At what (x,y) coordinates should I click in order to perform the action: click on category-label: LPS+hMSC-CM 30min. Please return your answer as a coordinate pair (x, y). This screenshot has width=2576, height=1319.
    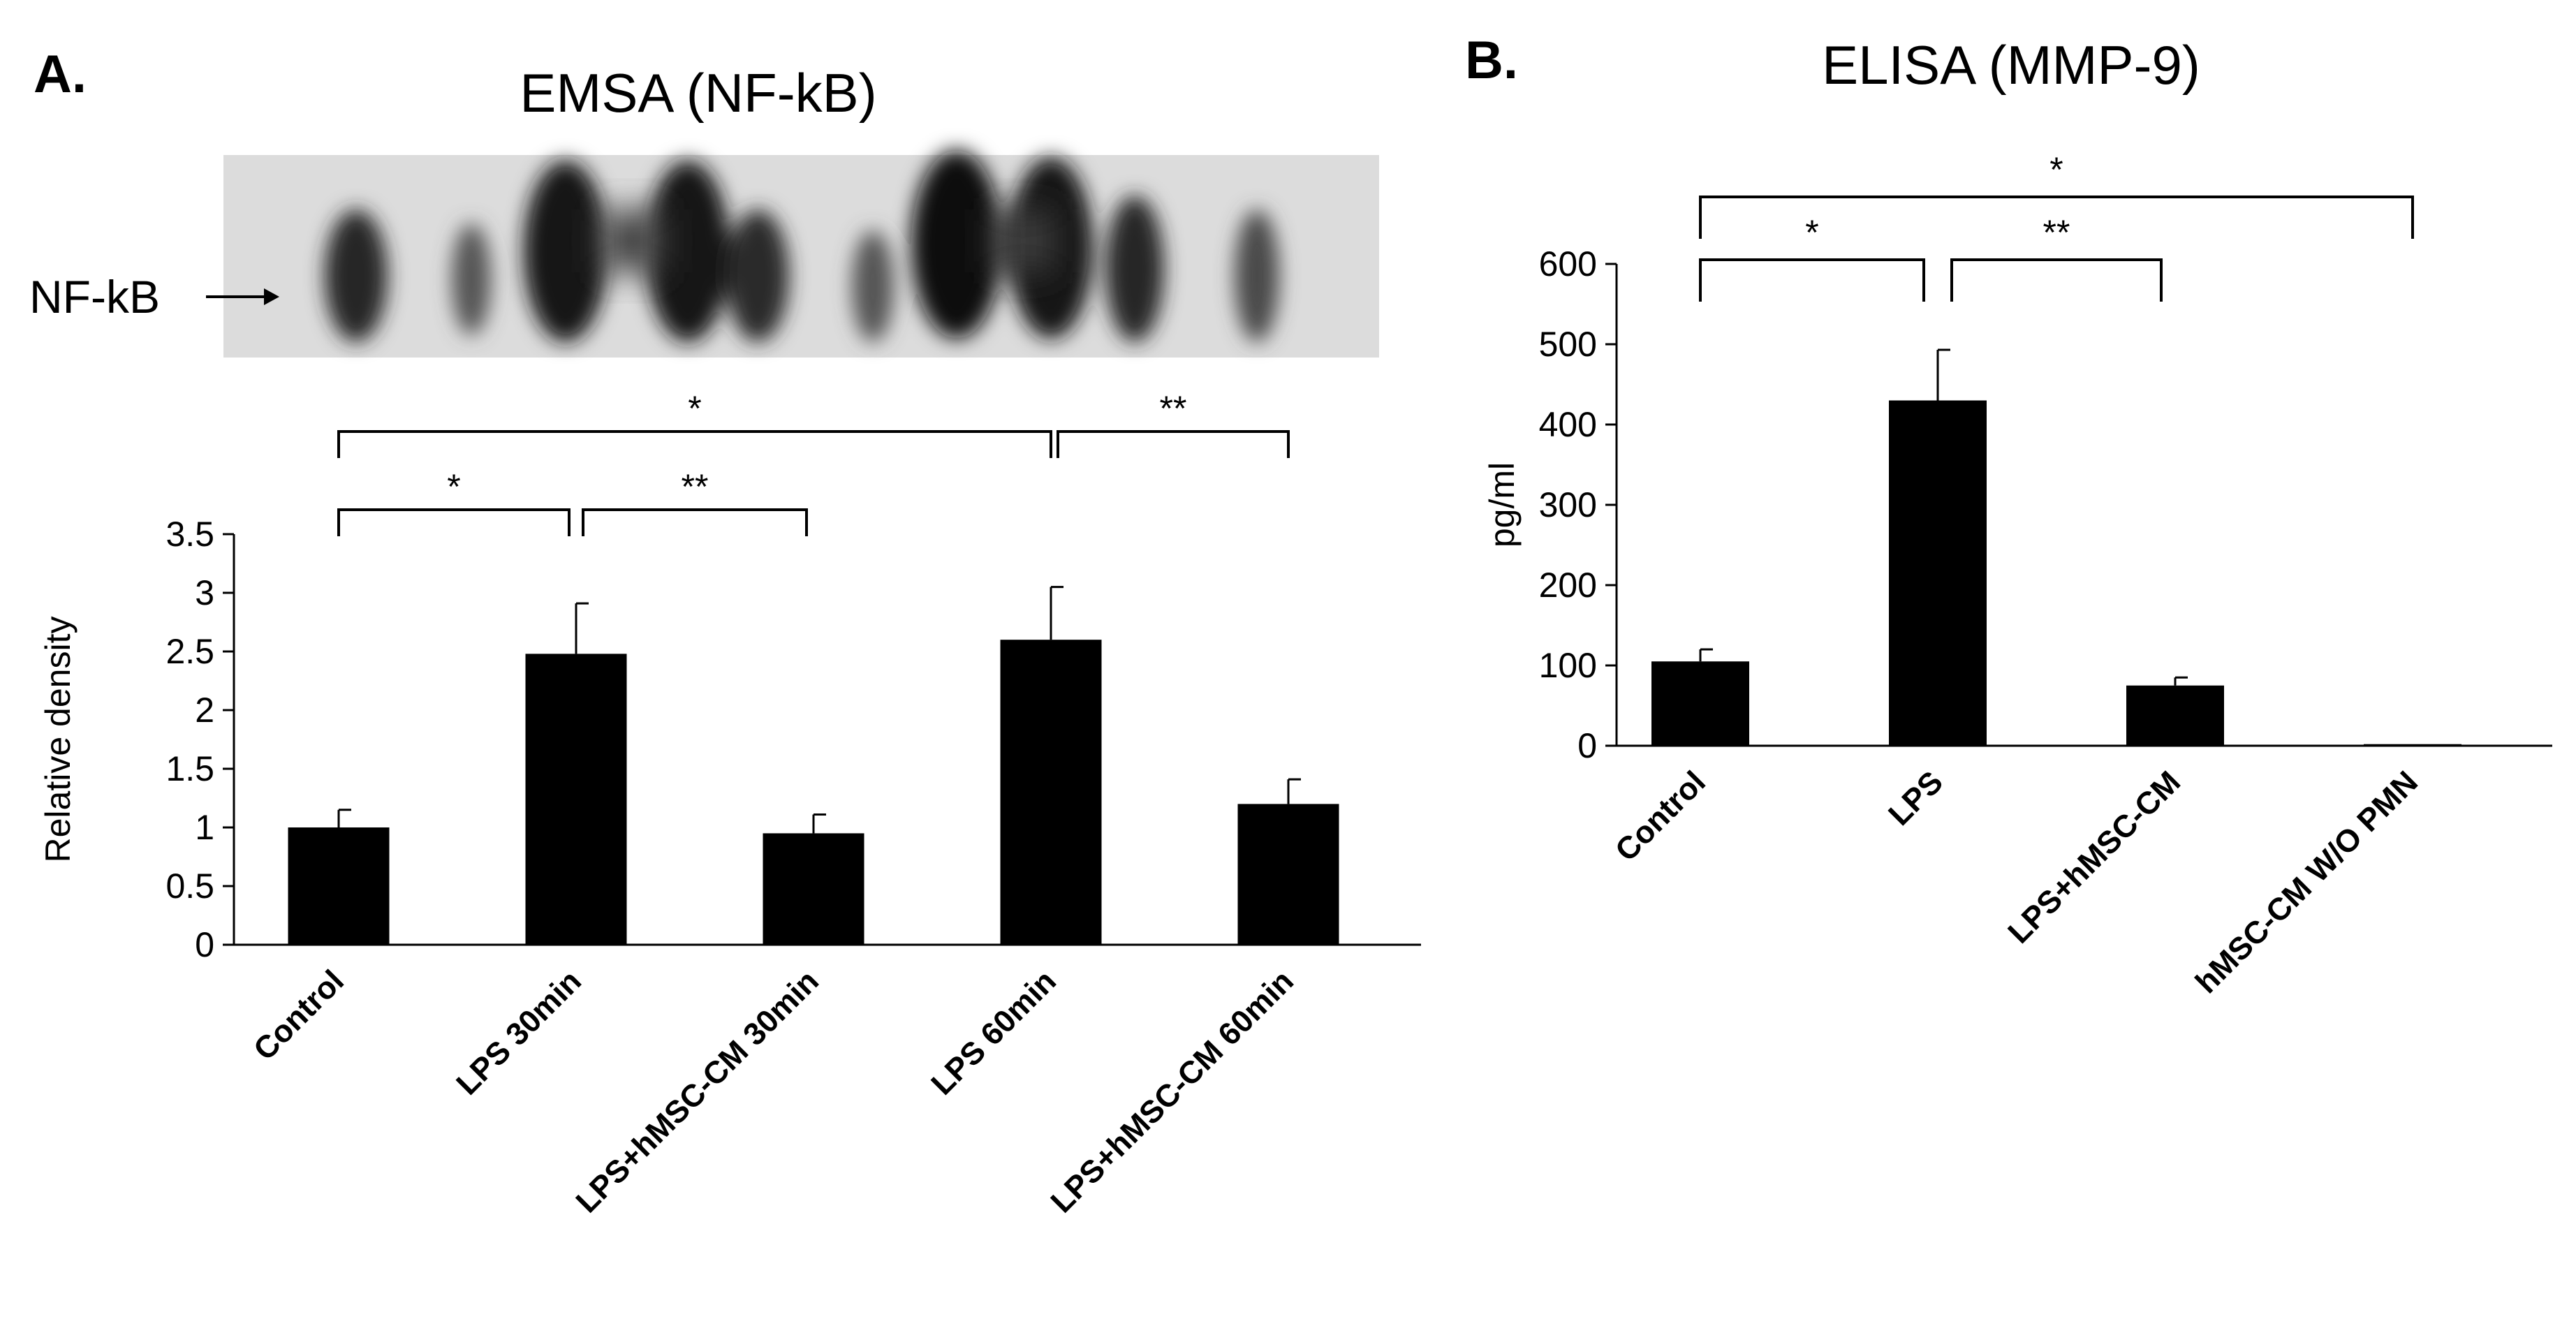
    Looking at the image, I should click on (697, 1091).